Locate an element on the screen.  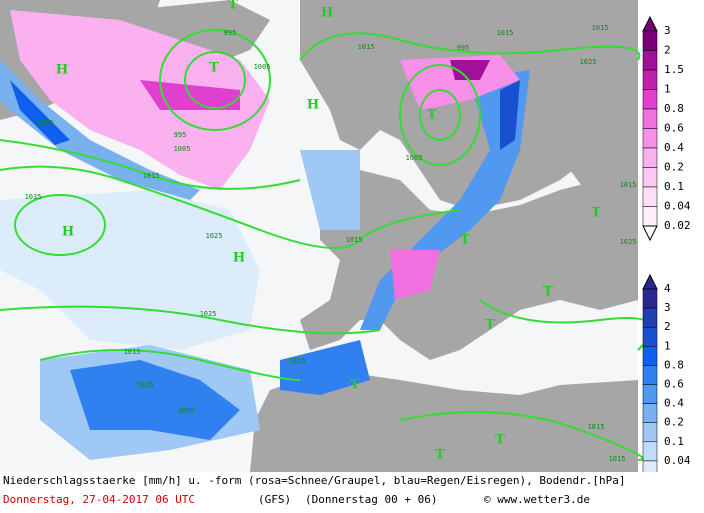
date: Donnerstag, 27-04-2017 06 UTC is located at coordinates (99, 499).